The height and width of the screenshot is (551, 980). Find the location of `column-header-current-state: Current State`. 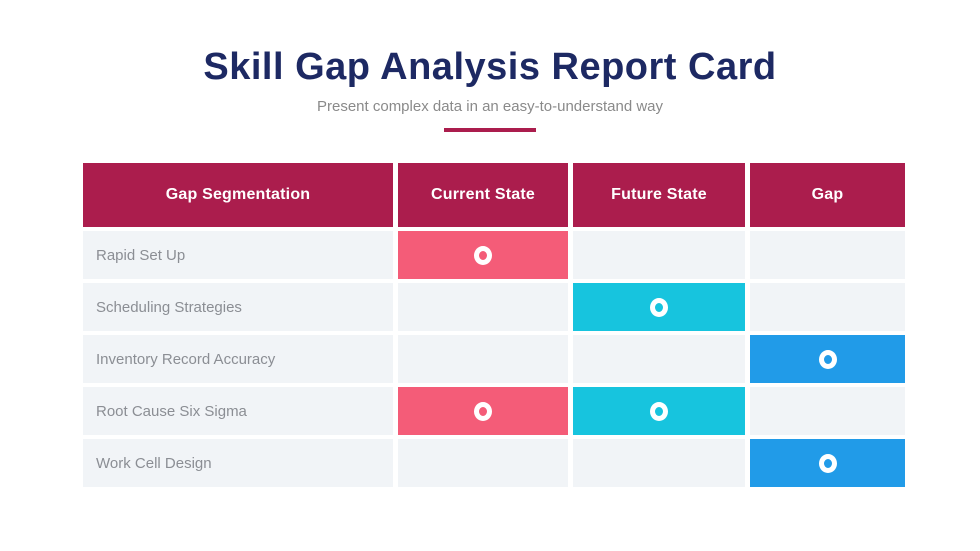

column-header-current-state: Current State is located at coordinates (483, 195).